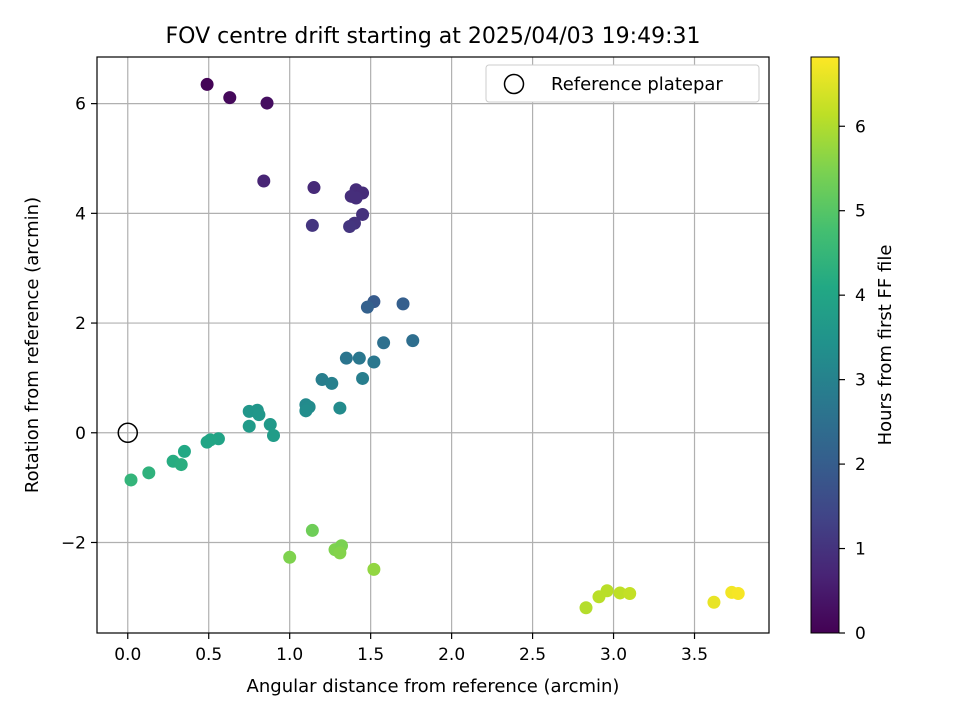 Image resolution: width=960 pixels, height=720 pixels. What do you see at coordinates (860, 296) in the screenshot?
I see `colorbar-tick-label: 4` at bounding box center [860, 296].